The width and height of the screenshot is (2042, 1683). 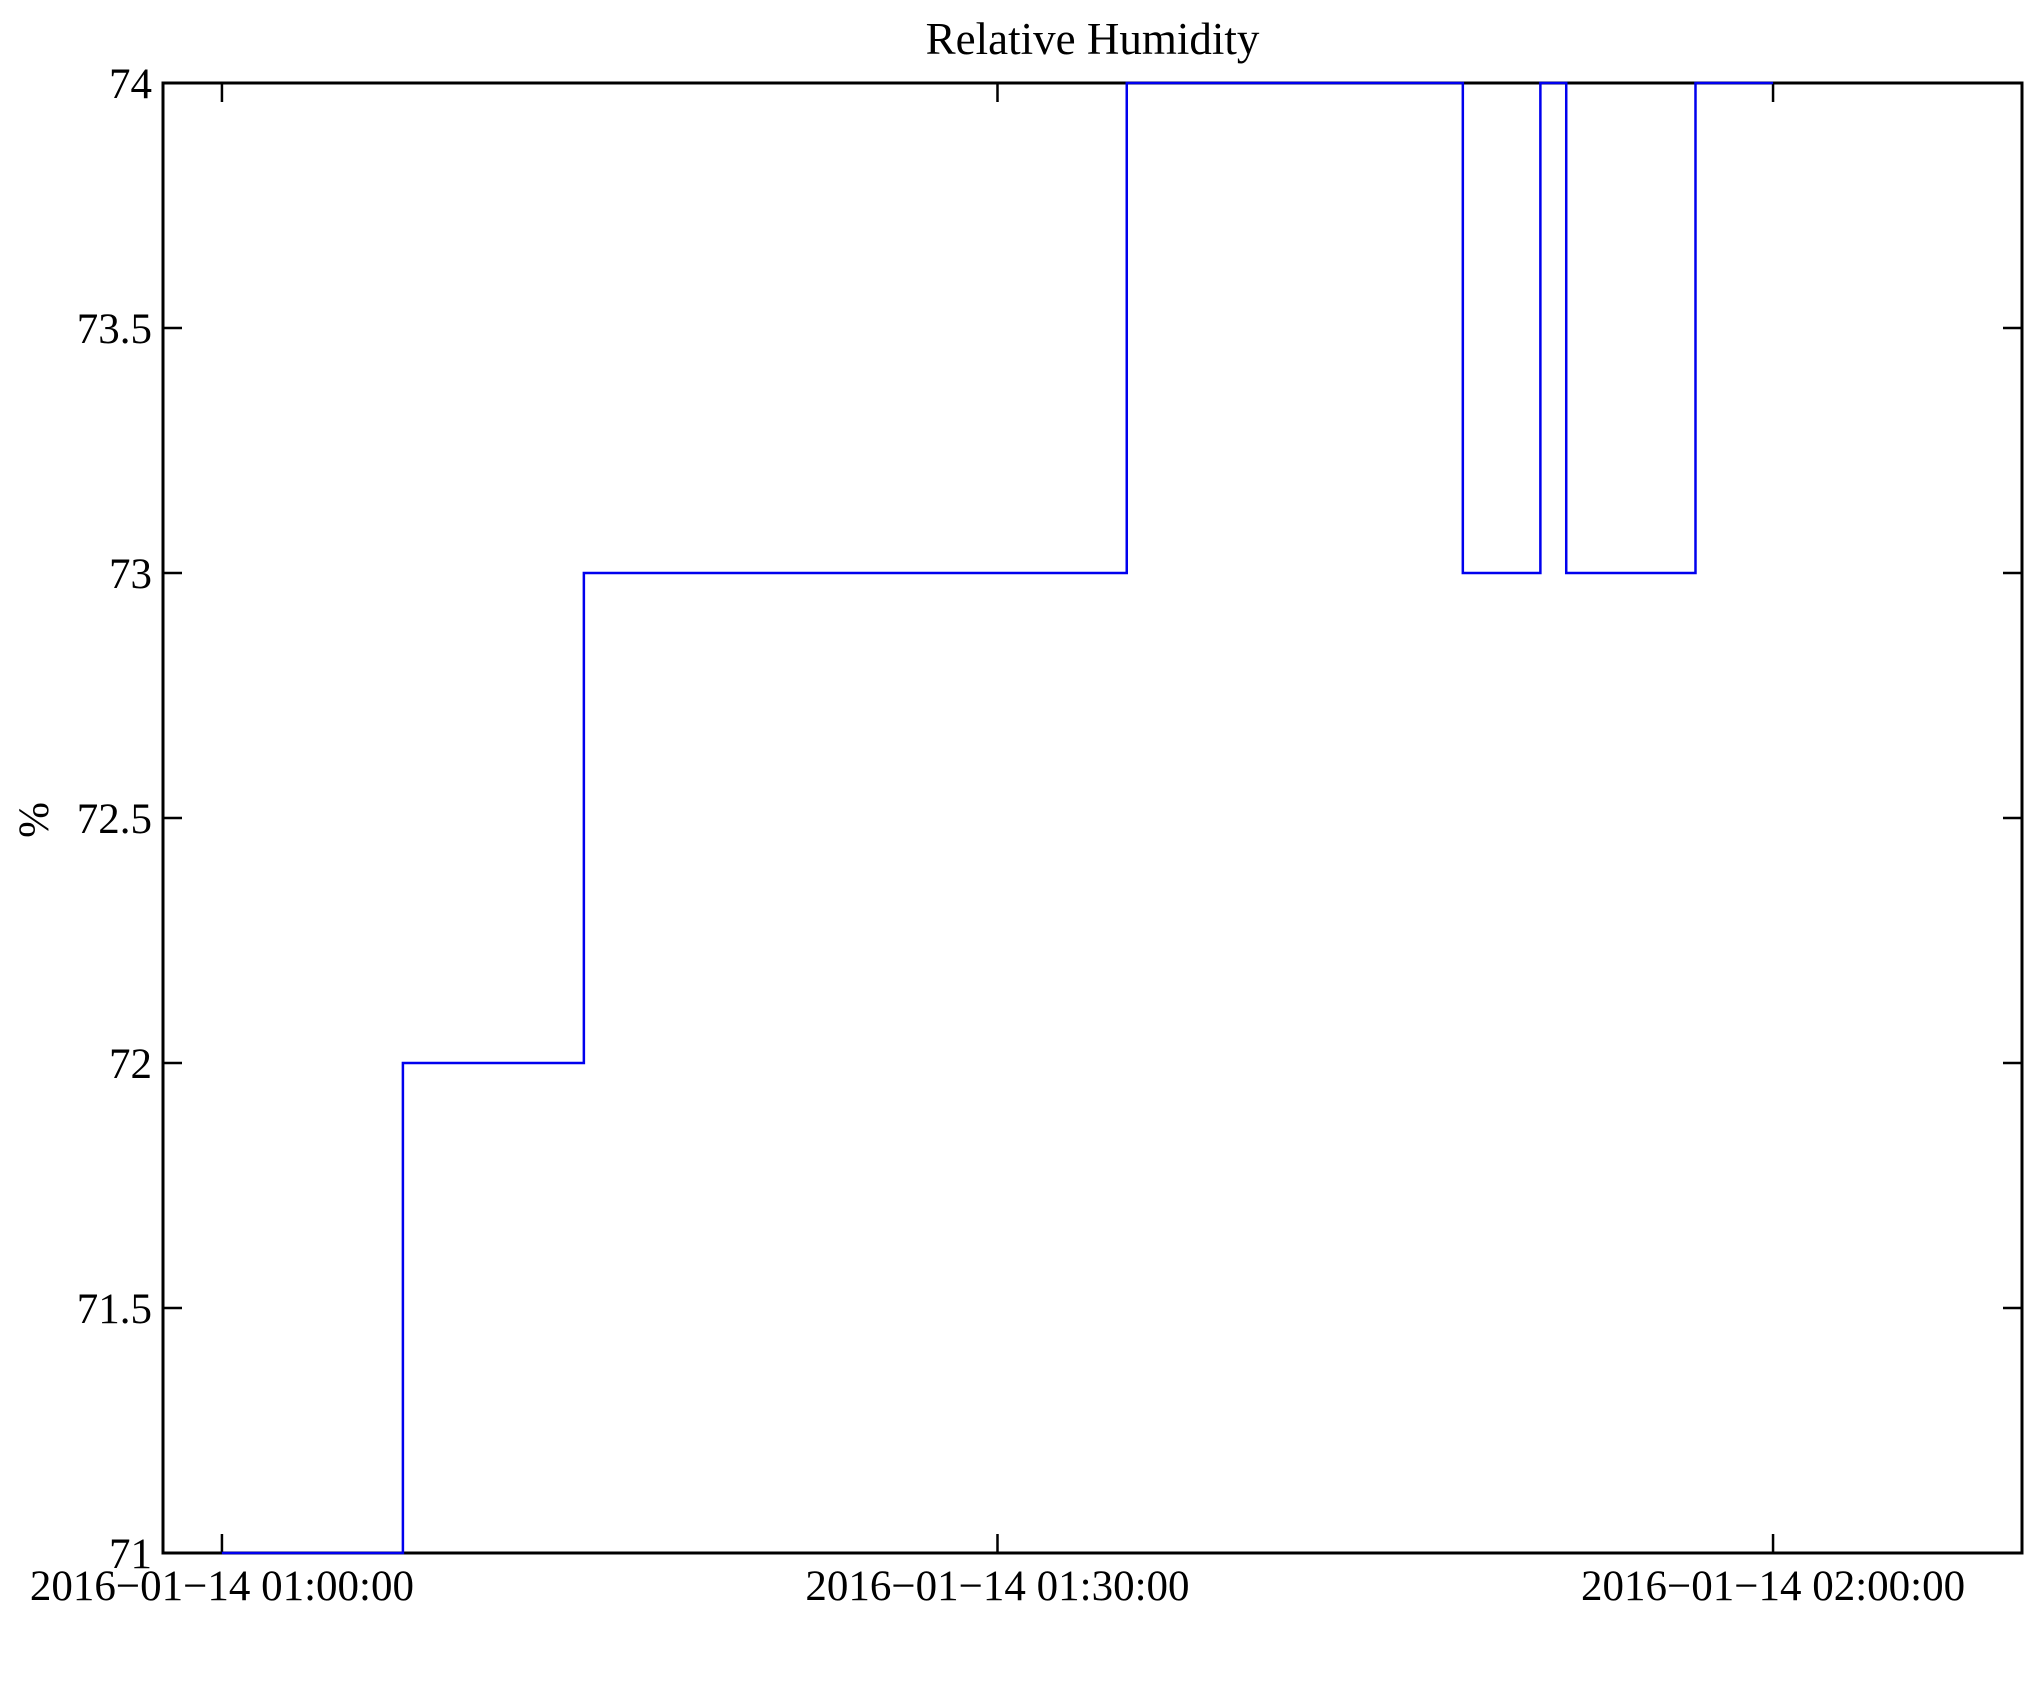 What do you see at coordinates (130, 1064) in the screenshot?
I see `y-tick-label: 72` at bounding box center [130, 1064].